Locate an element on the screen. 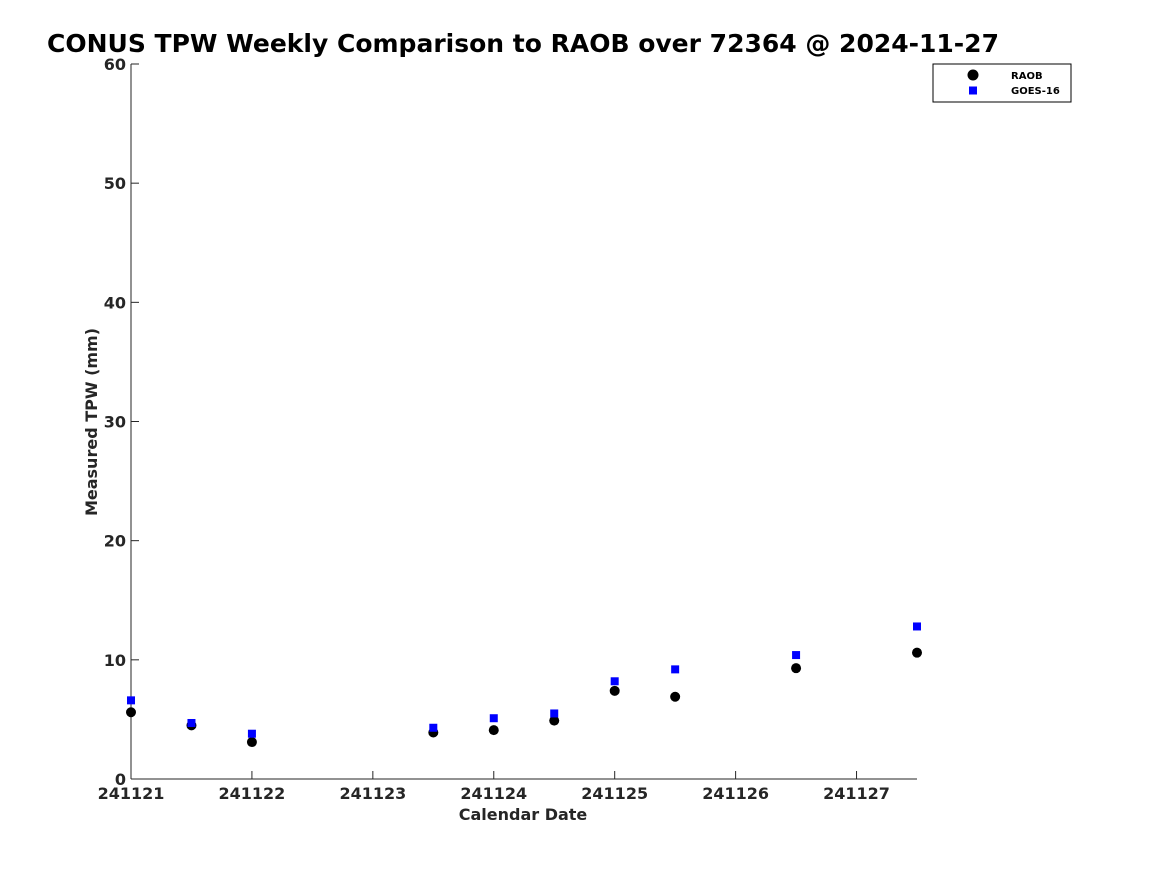  legend-goes16-label: GOES-16 is located at coordinates (1035, 91).